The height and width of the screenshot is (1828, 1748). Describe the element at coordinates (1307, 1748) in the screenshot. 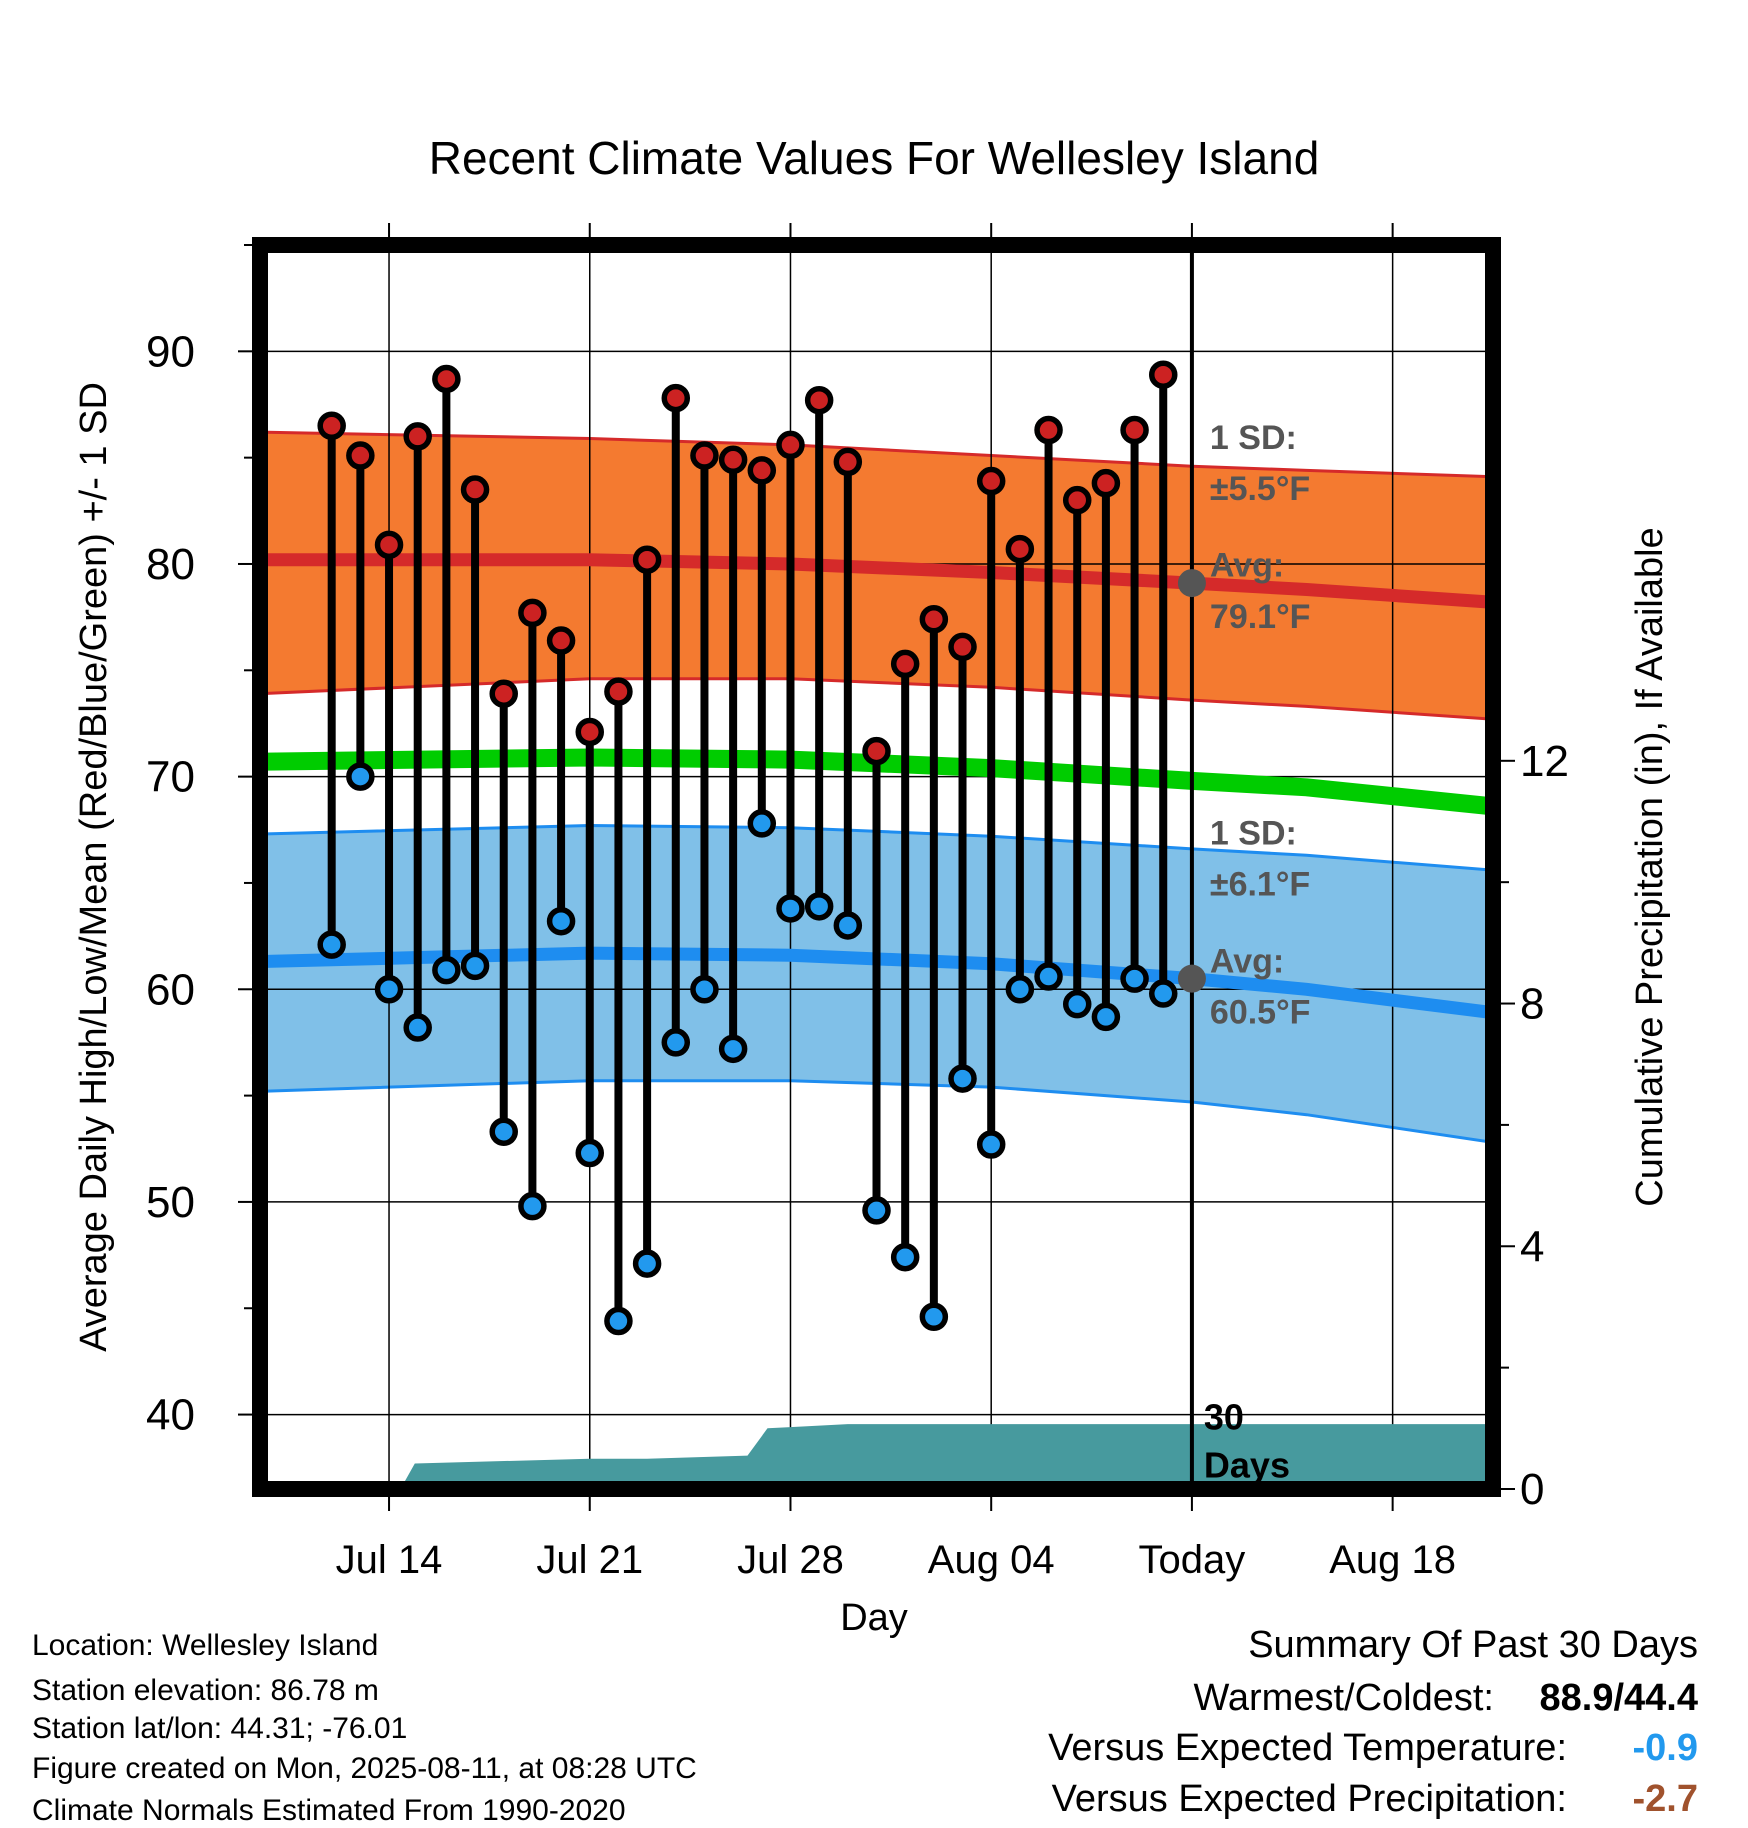

I see `summary-temp-label: Versus Expected Temperature:` at that location.